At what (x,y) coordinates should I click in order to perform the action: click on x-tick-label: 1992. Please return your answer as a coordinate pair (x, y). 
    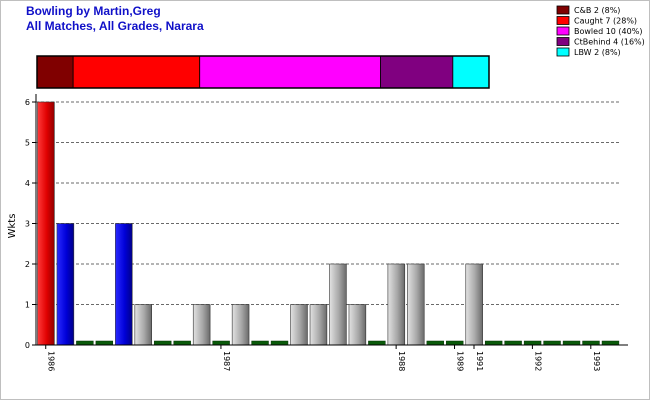
    Looking at the image, I should click on (537, 361).